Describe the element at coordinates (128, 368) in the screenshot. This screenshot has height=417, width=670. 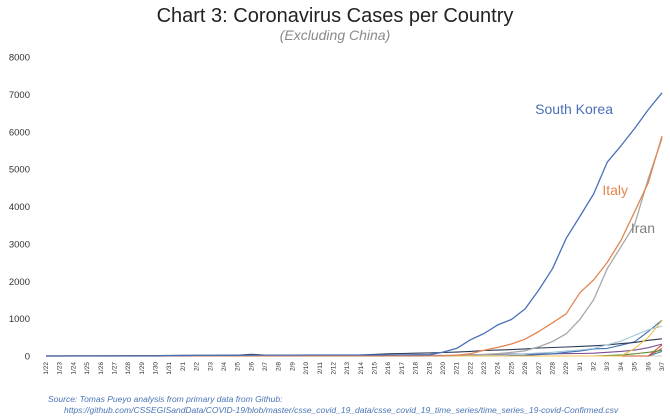
I see `x-tick-label: 1/28` at that location.